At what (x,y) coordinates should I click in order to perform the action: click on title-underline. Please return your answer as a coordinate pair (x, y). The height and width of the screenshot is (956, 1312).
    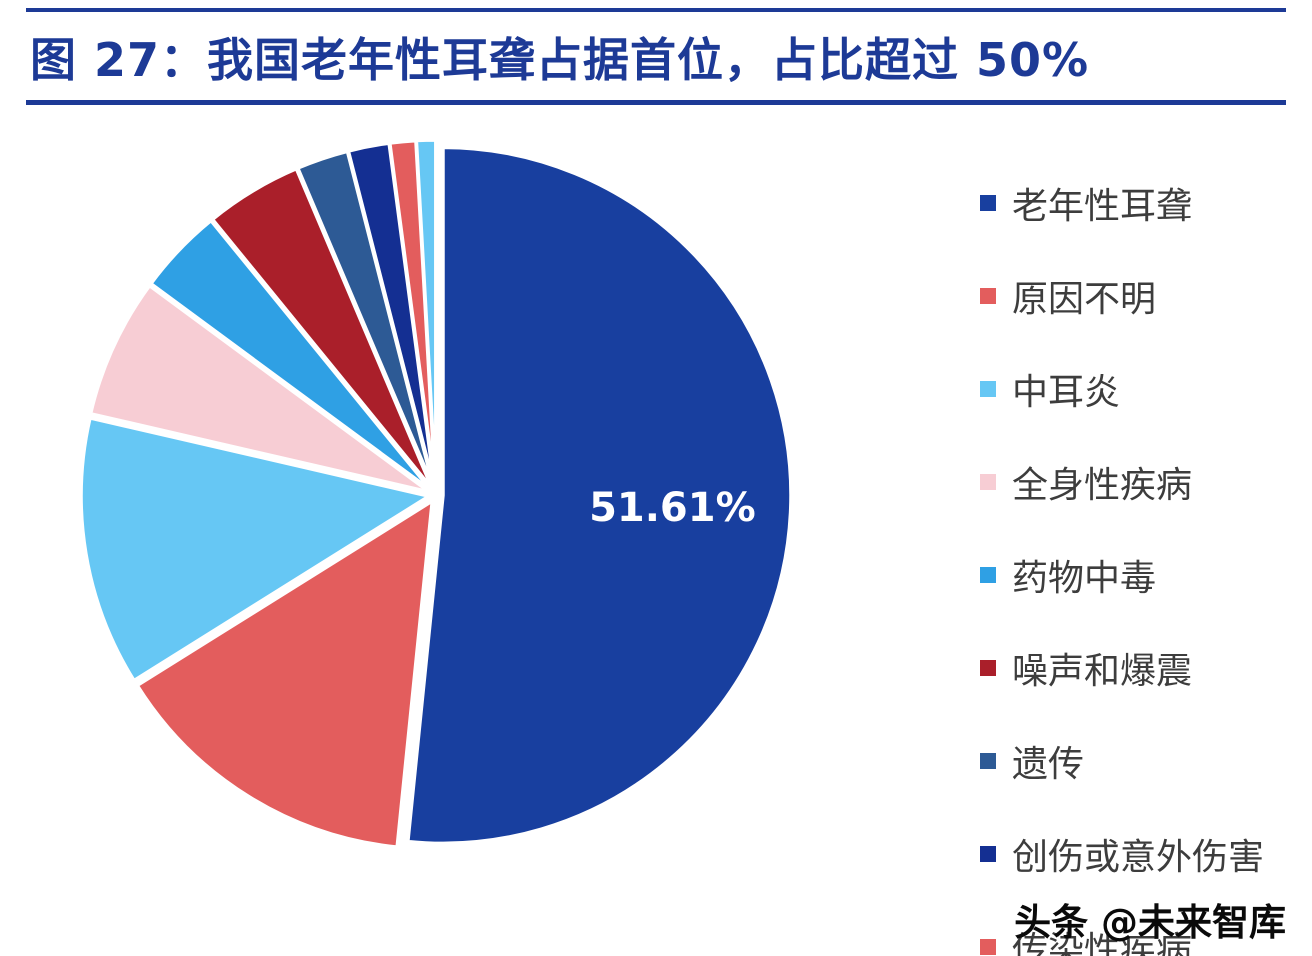
    Looking at the image, I should click on (656, 102).